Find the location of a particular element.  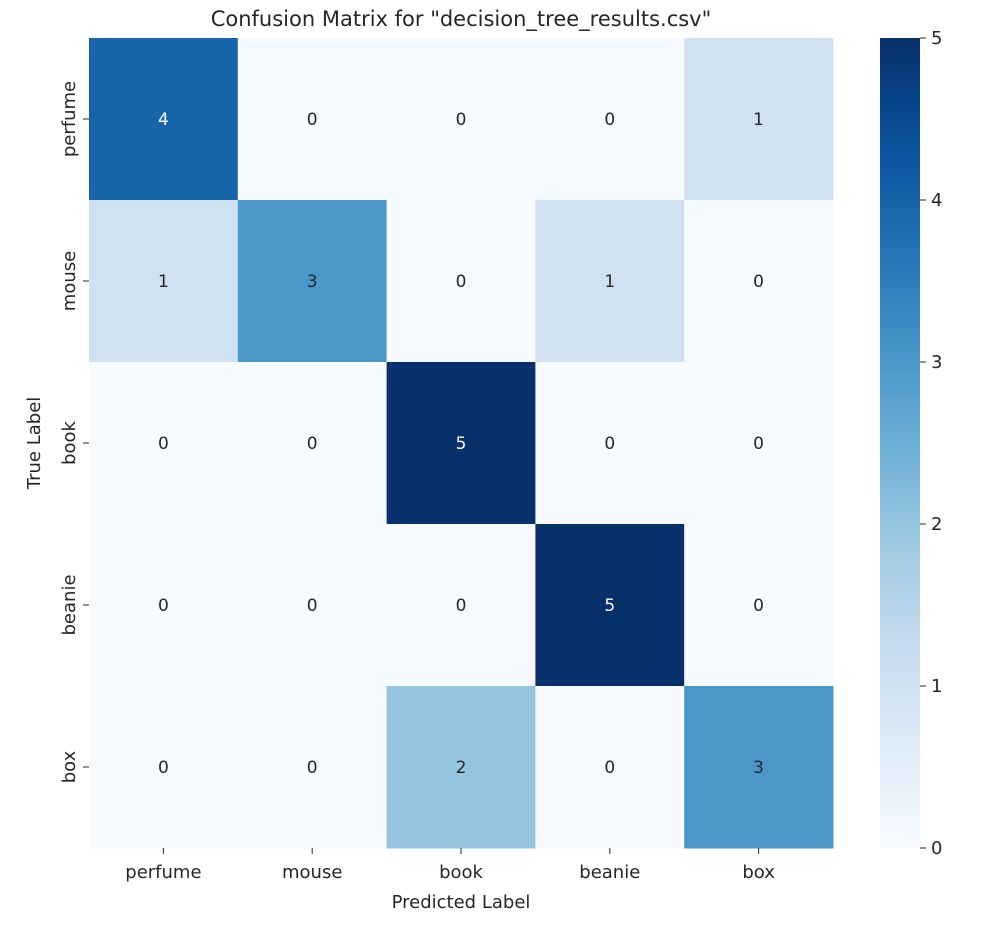

x-tick-label: perfume is located at coordinates (163, 872).